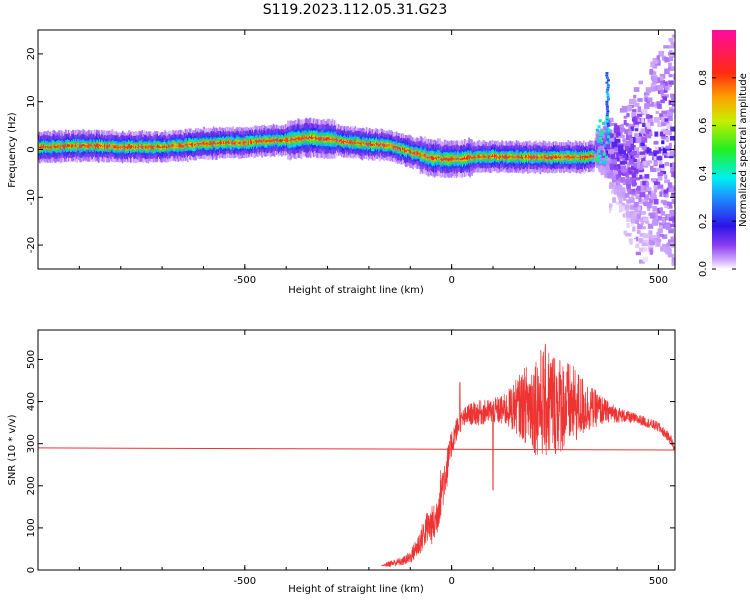 The height and width of the screenshot is (600, 750). I want to click on spectrogram-x-tick-label: 500, so click(658, 280).